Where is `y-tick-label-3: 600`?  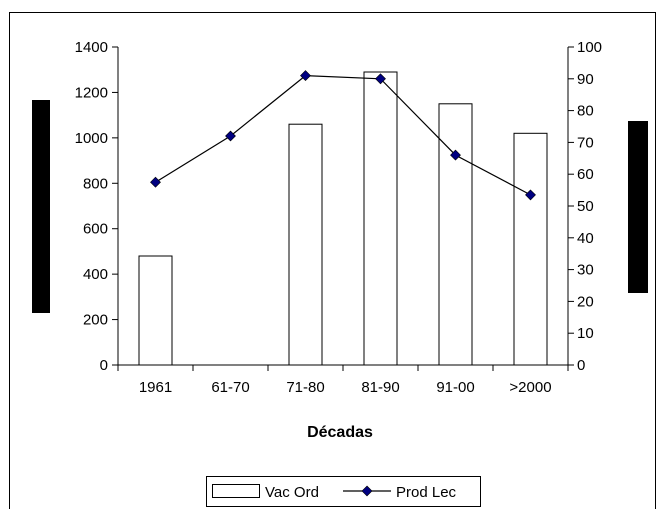 y-tick-label-3: 600 is located at coordinates (95, 229).